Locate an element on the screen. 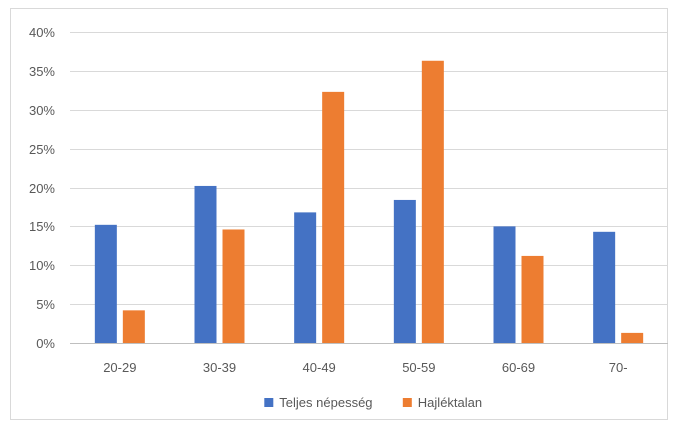  legend-label-2: Hajléktalan is located at coordinates (450, 402).